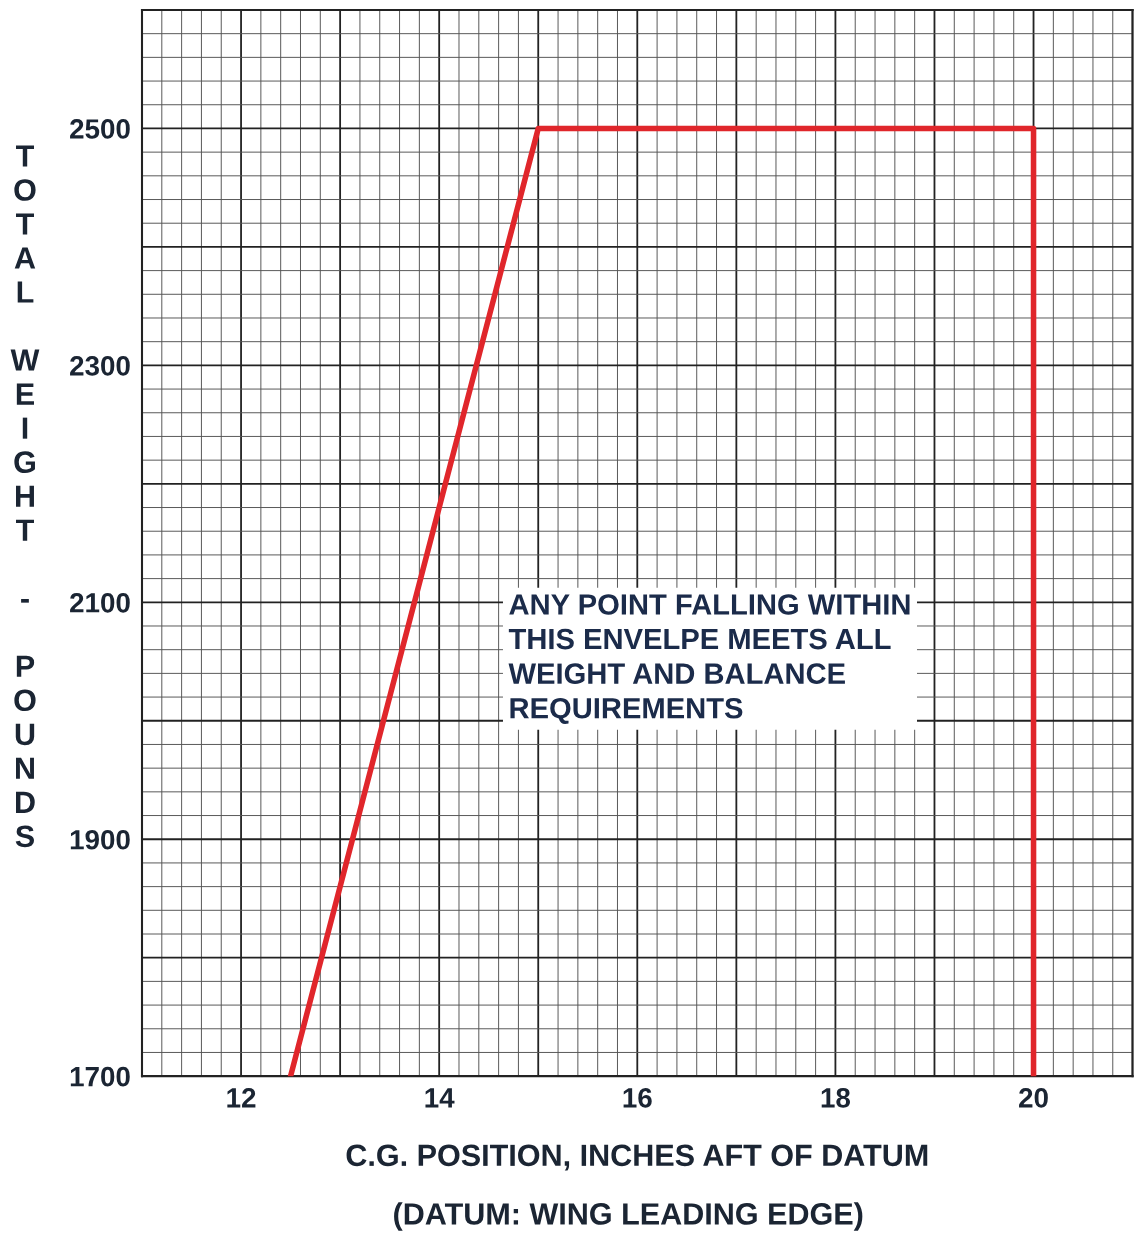 The image size is (1136, 1247). Describe the element at coordinates (628, 1216) in the screenshot. I see `text: (DATUM: WING LEADING EDGE)` at that location.